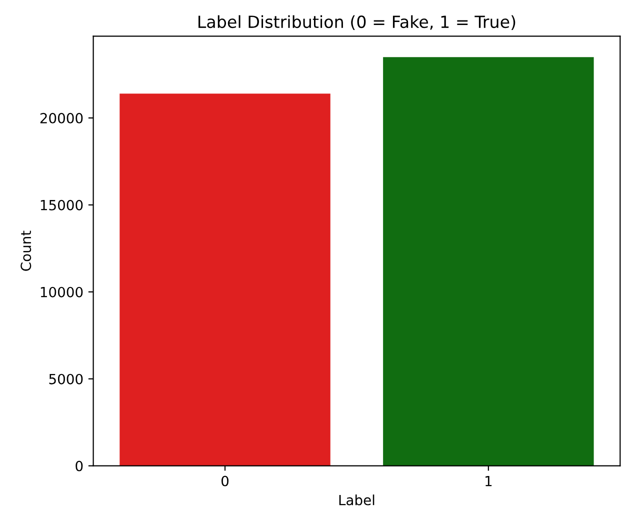 The width and height of the screenshot is (622, 517). I want to click on y-tick-label: 10000, so click(61, 292).